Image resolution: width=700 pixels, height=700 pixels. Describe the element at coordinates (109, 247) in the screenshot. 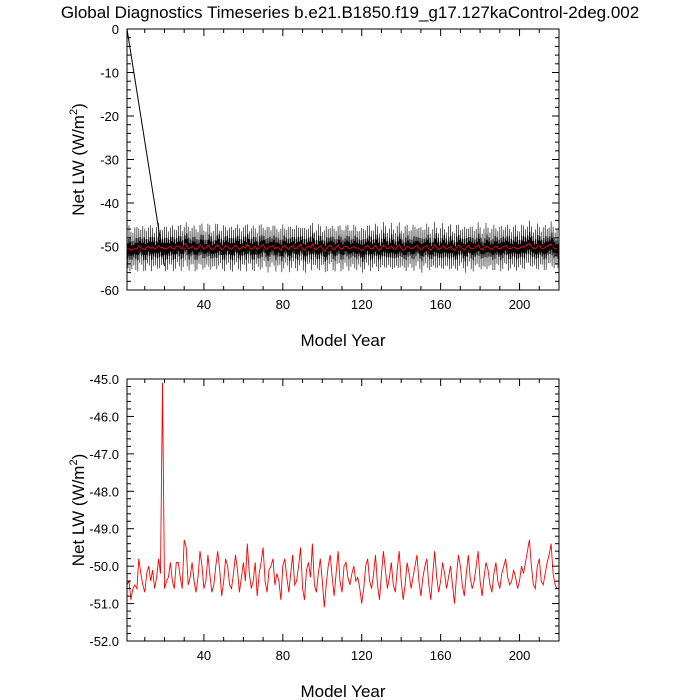

I see `top-y-tick-label: -50` at that location.